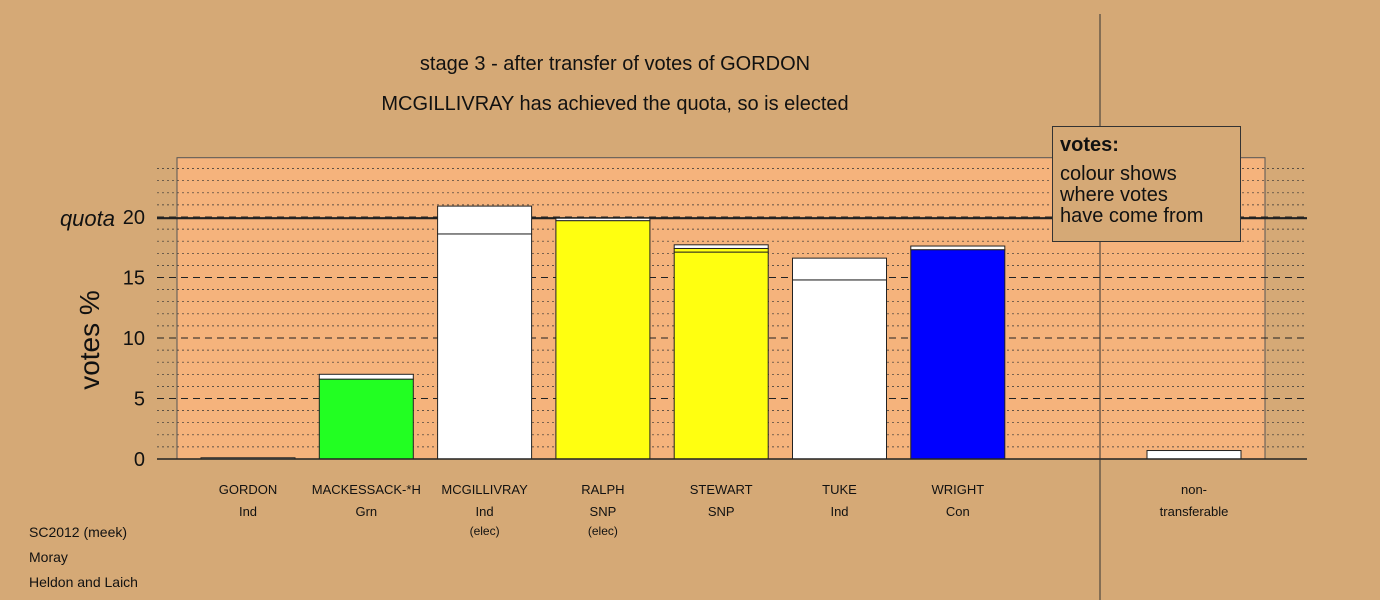 Image resolution: width=1380 pixels, height=600 pixels. Describe the element at coordinates (78, 532) in the screenshot. I see `footer-election: SC2012 (meek)` at that location.